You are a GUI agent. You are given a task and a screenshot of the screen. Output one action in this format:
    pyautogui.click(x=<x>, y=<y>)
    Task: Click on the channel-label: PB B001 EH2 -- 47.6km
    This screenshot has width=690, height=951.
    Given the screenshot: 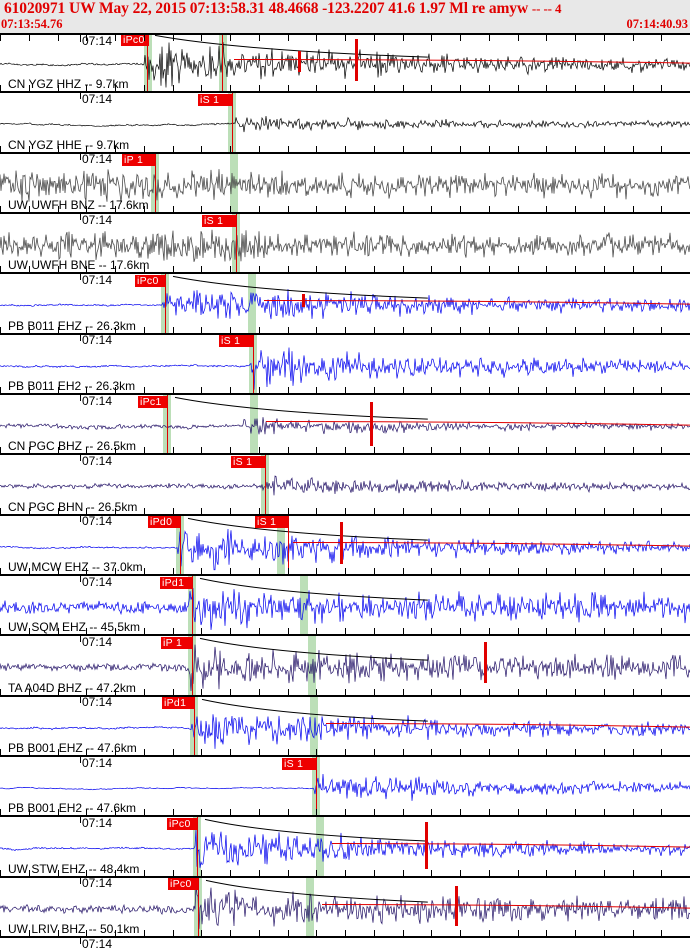 What is the action you would take?
    pyautogui.click(x=72, y=808)
    